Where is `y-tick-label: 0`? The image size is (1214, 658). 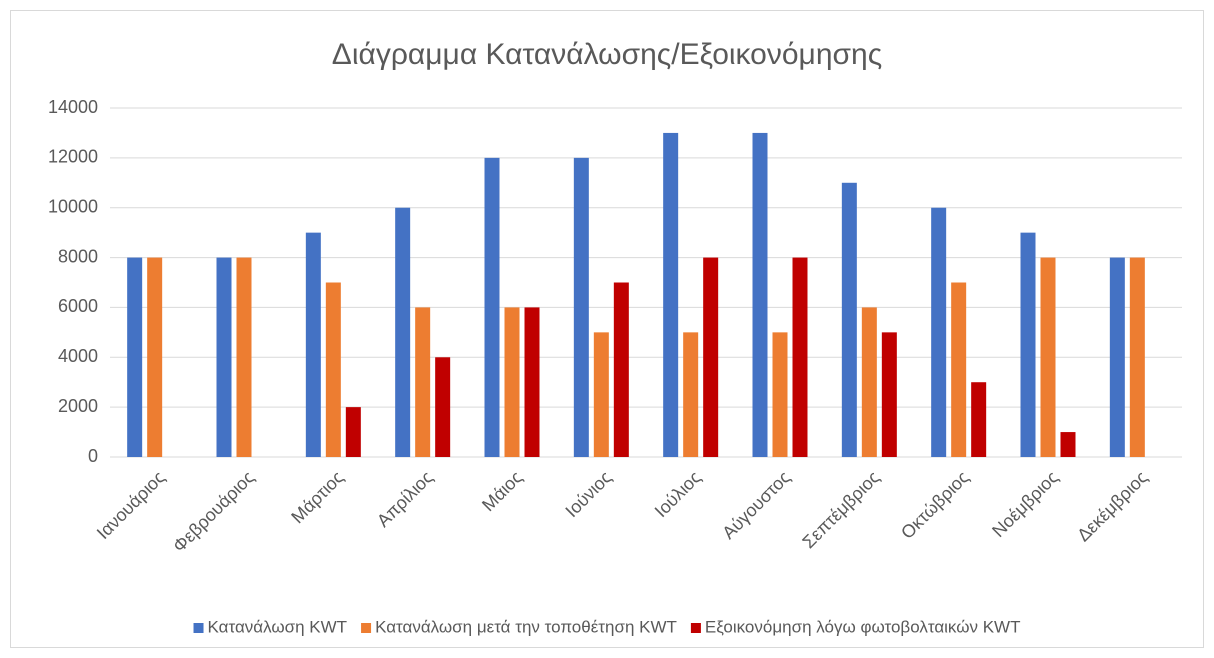 y-tick-label: 0 is located at coordinates (93, 456).